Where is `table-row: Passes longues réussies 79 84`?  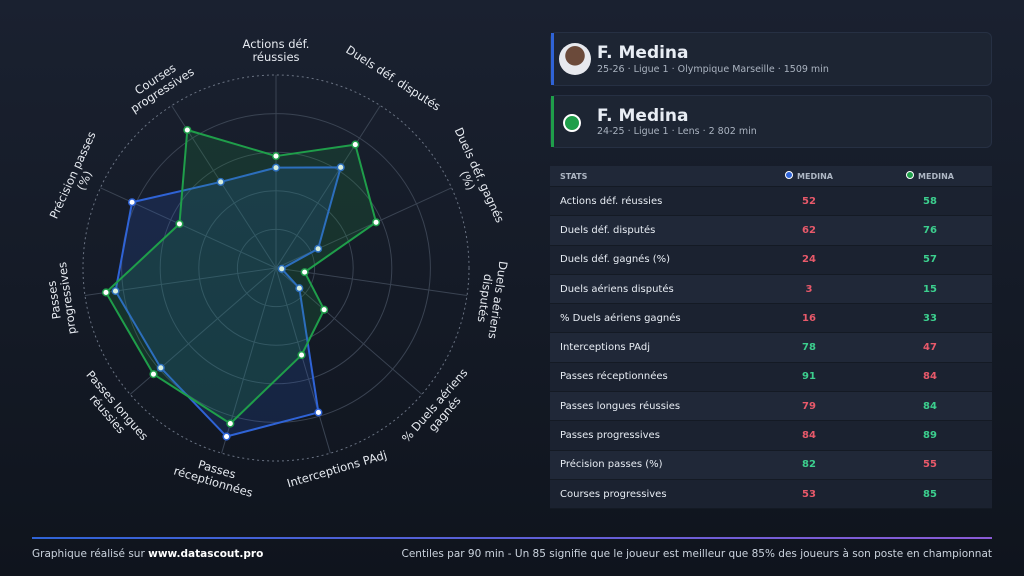
table-row: Passes longues réussies 79 84 is located at coordinates (771, 407).